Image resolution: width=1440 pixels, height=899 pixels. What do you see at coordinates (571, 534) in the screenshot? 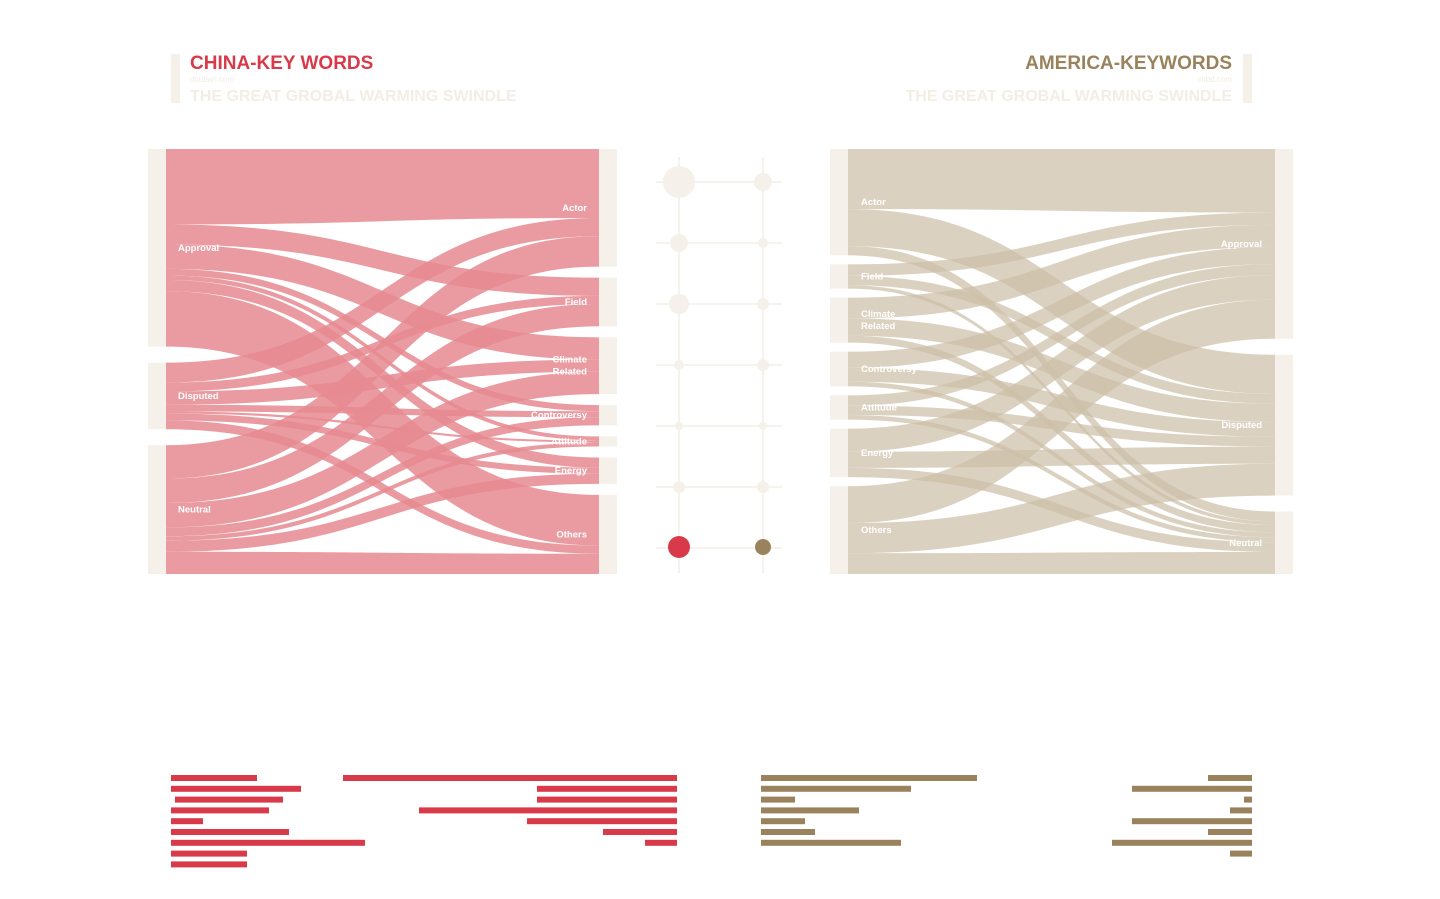
I see `china-node-label-others: Others` at bounding box center [571, 534].